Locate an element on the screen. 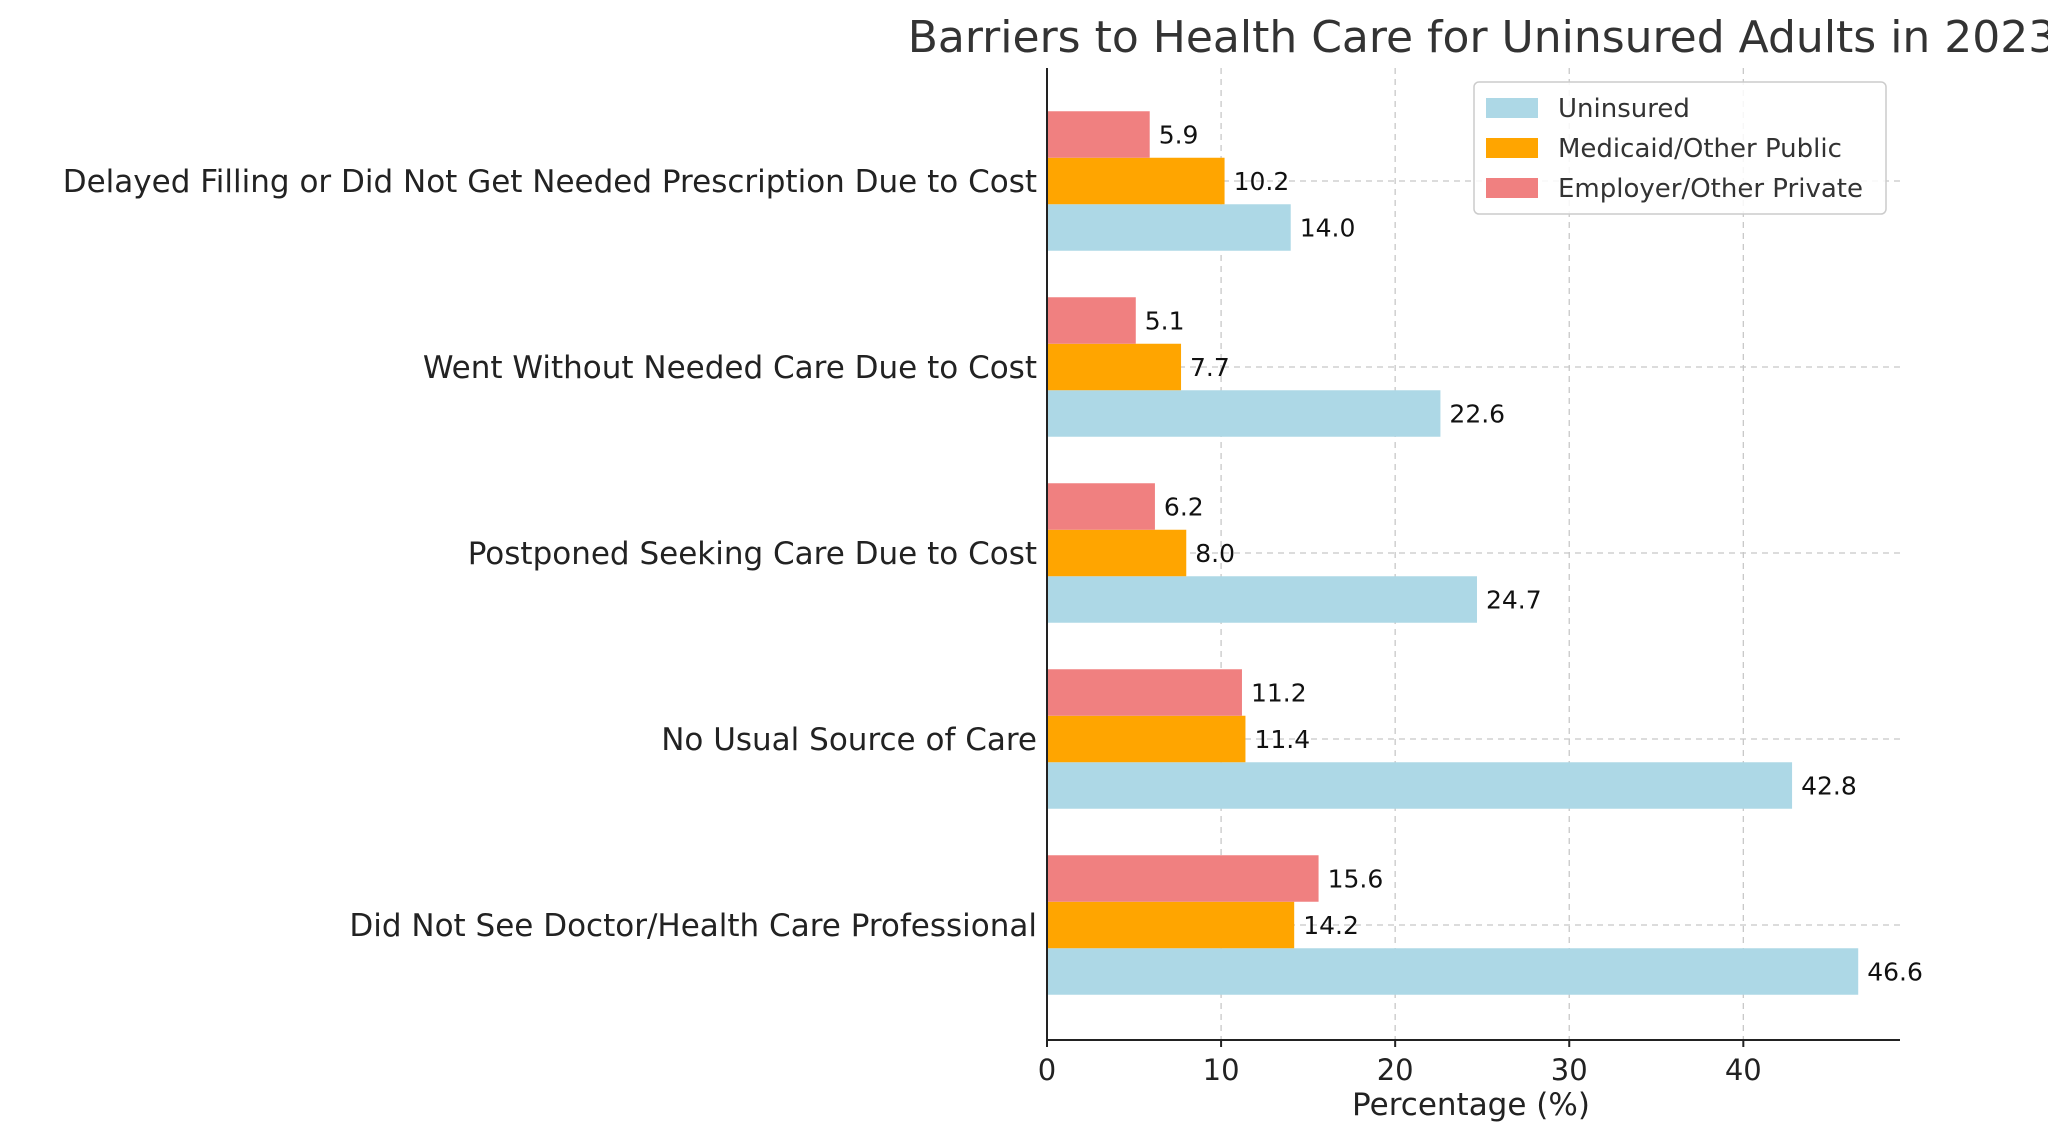 This screenshot has height=1140, width=2048. x-tick-label: 40 is located at coordinates (1743, 1070).